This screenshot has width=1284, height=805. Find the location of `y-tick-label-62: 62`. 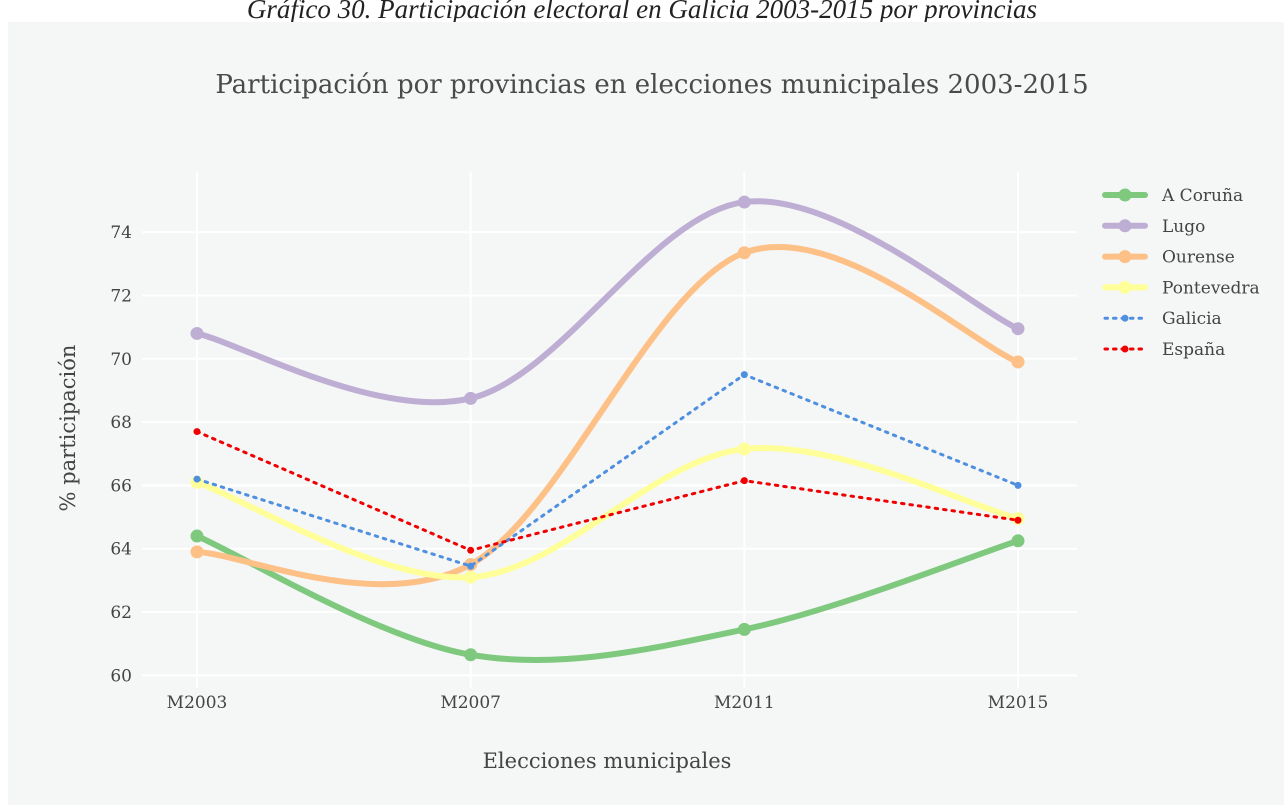

y-tick-label-62: 62 is located at coordinates (121, 613).